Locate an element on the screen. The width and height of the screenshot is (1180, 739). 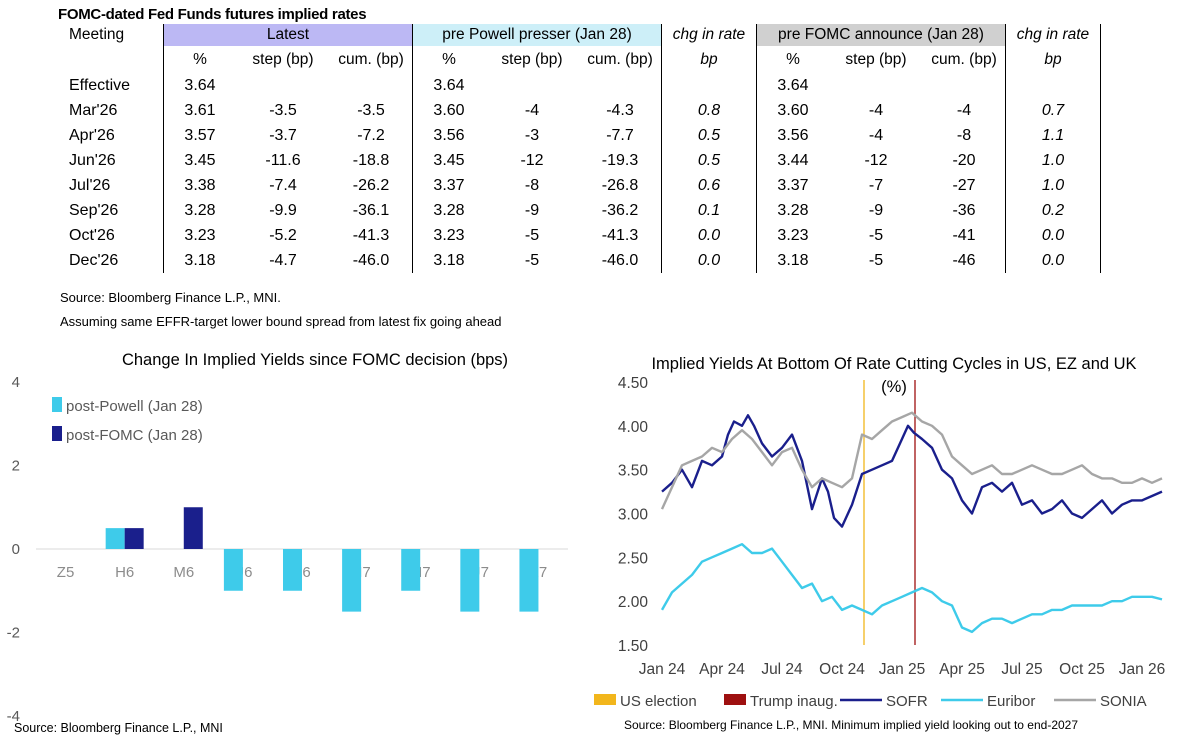
chg-header-1: chg in rate is located at coordinates (709, 35).